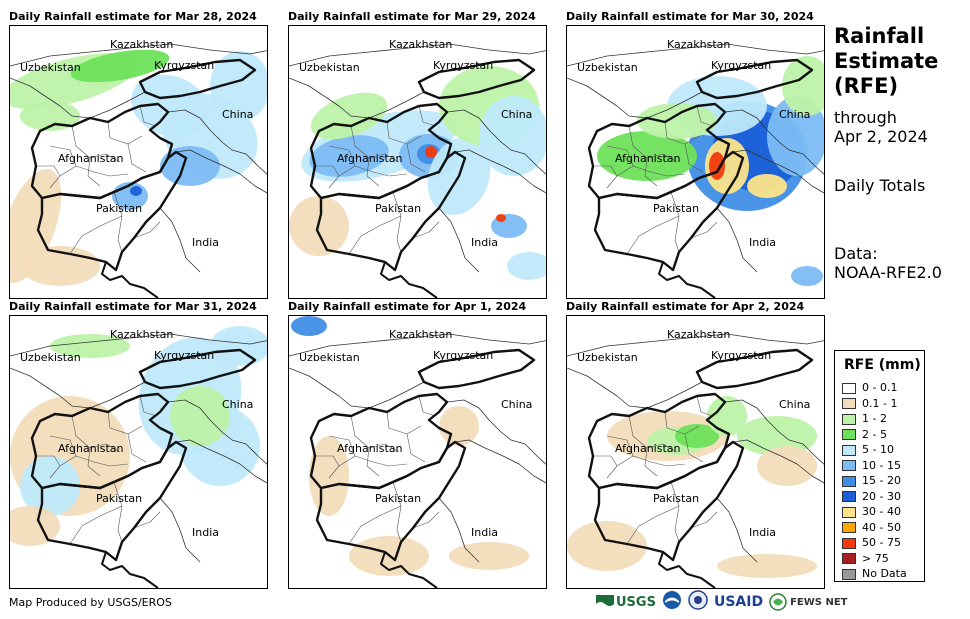 This screenshot has height=619, width=970. What do you see at coordinates (856, 253) in the screenshot?
I see `data-label: Data:` at bounding box center [856, 253].